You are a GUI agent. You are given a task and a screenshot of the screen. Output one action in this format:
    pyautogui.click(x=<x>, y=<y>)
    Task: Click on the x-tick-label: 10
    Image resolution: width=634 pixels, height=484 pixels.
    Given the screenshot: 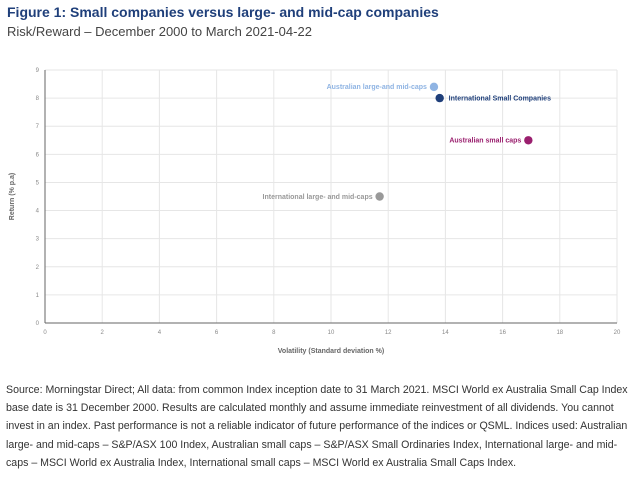 What is the action you would take?
    pyautogui.click(x=331, y=333)
    